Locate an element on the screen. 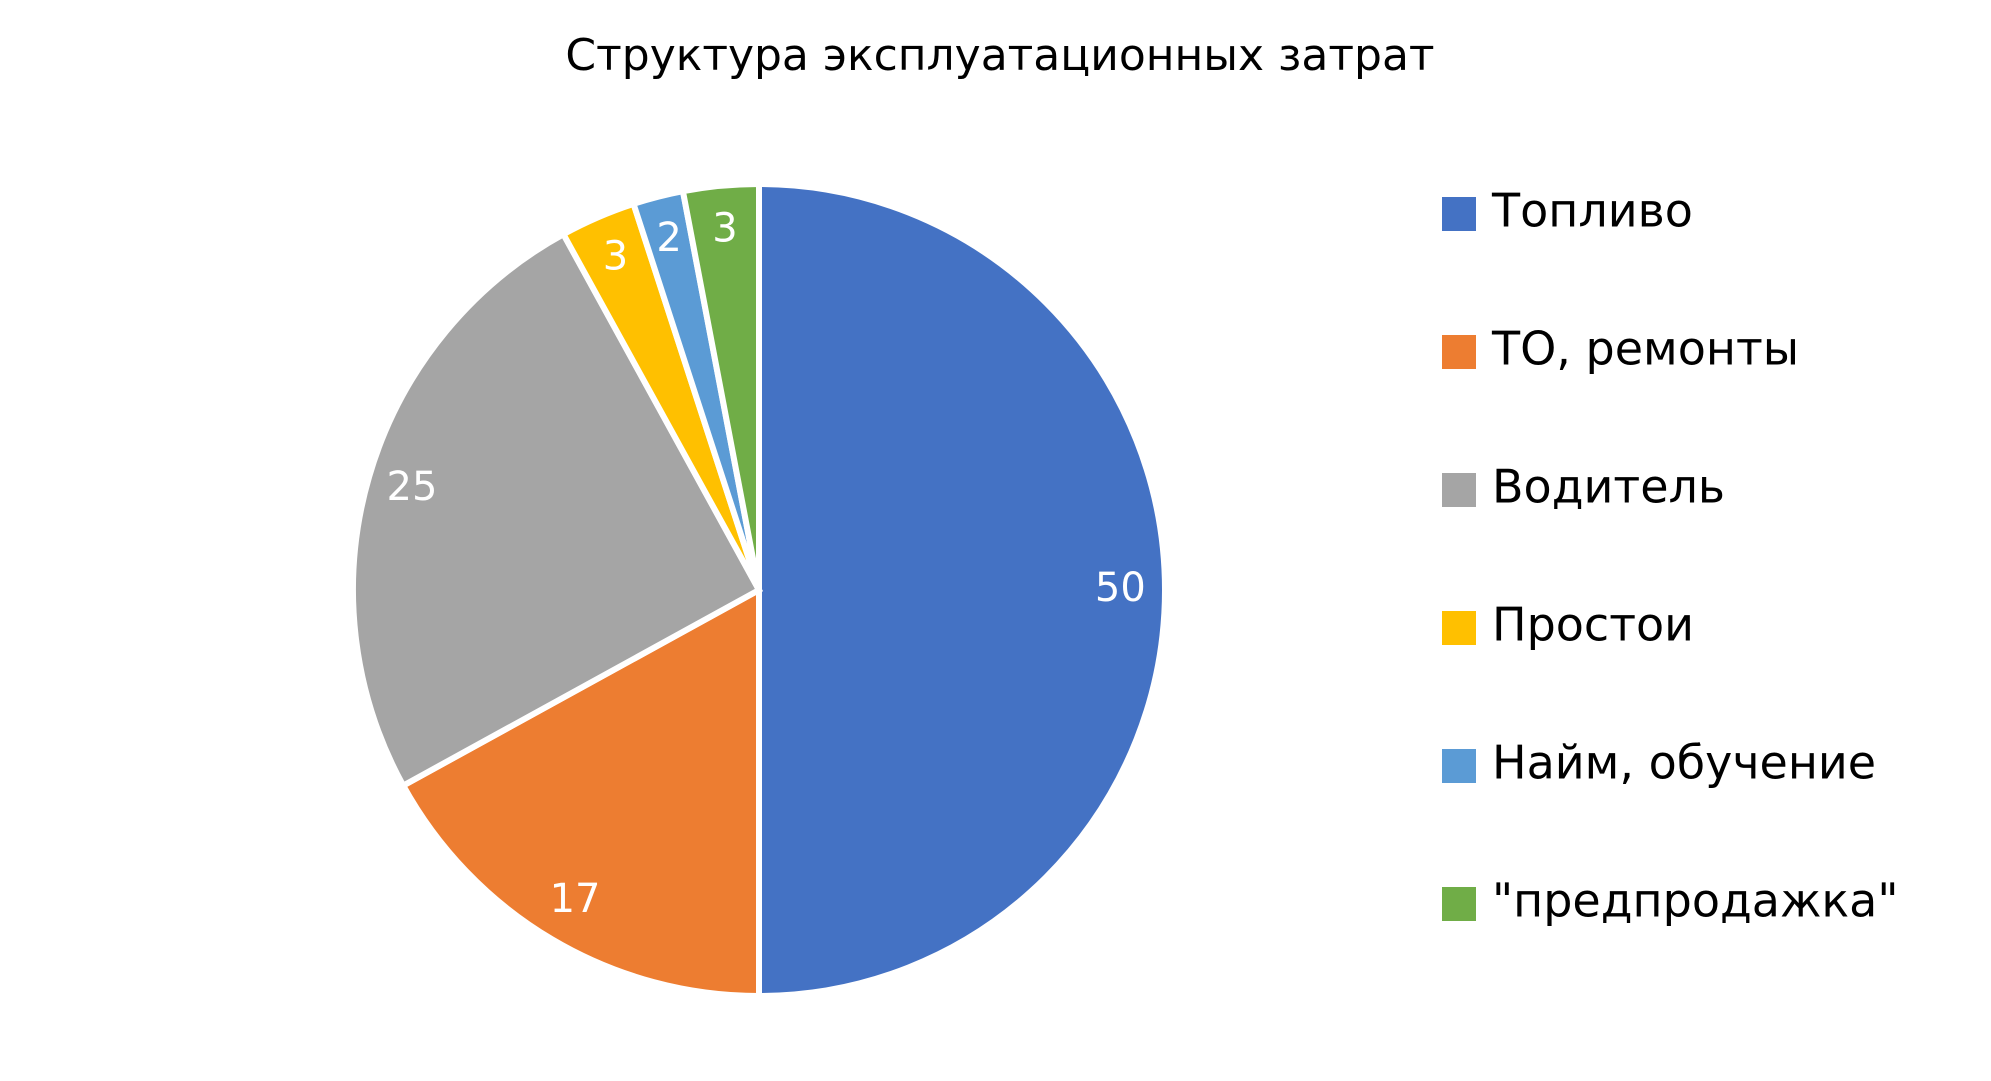 Image resolution: width=1991 pixels, height=1081 pixels. data-label: 17 is located at coordinates (575, 899).